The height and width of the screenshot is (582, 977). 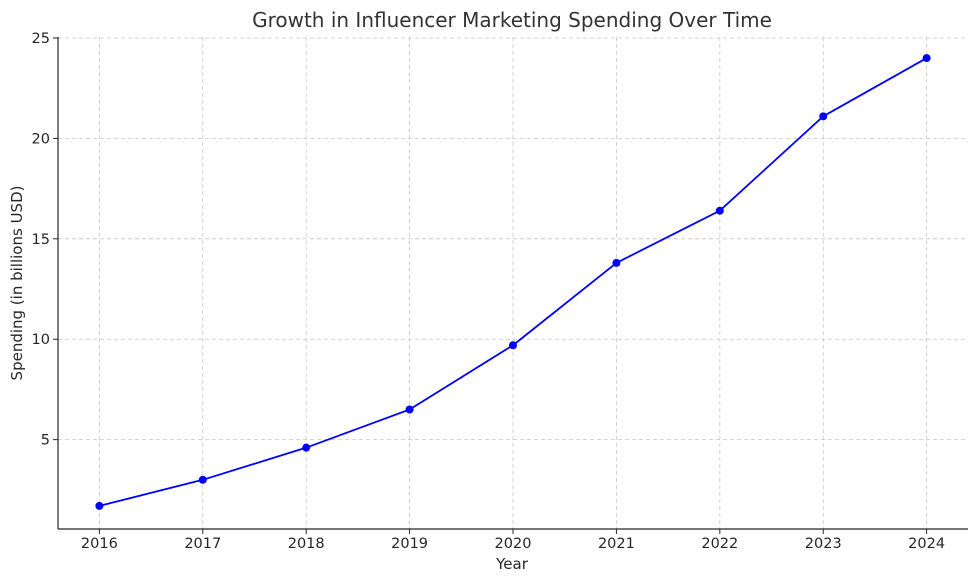 I want to click on data-point-2021, so click(x=616, y=262).